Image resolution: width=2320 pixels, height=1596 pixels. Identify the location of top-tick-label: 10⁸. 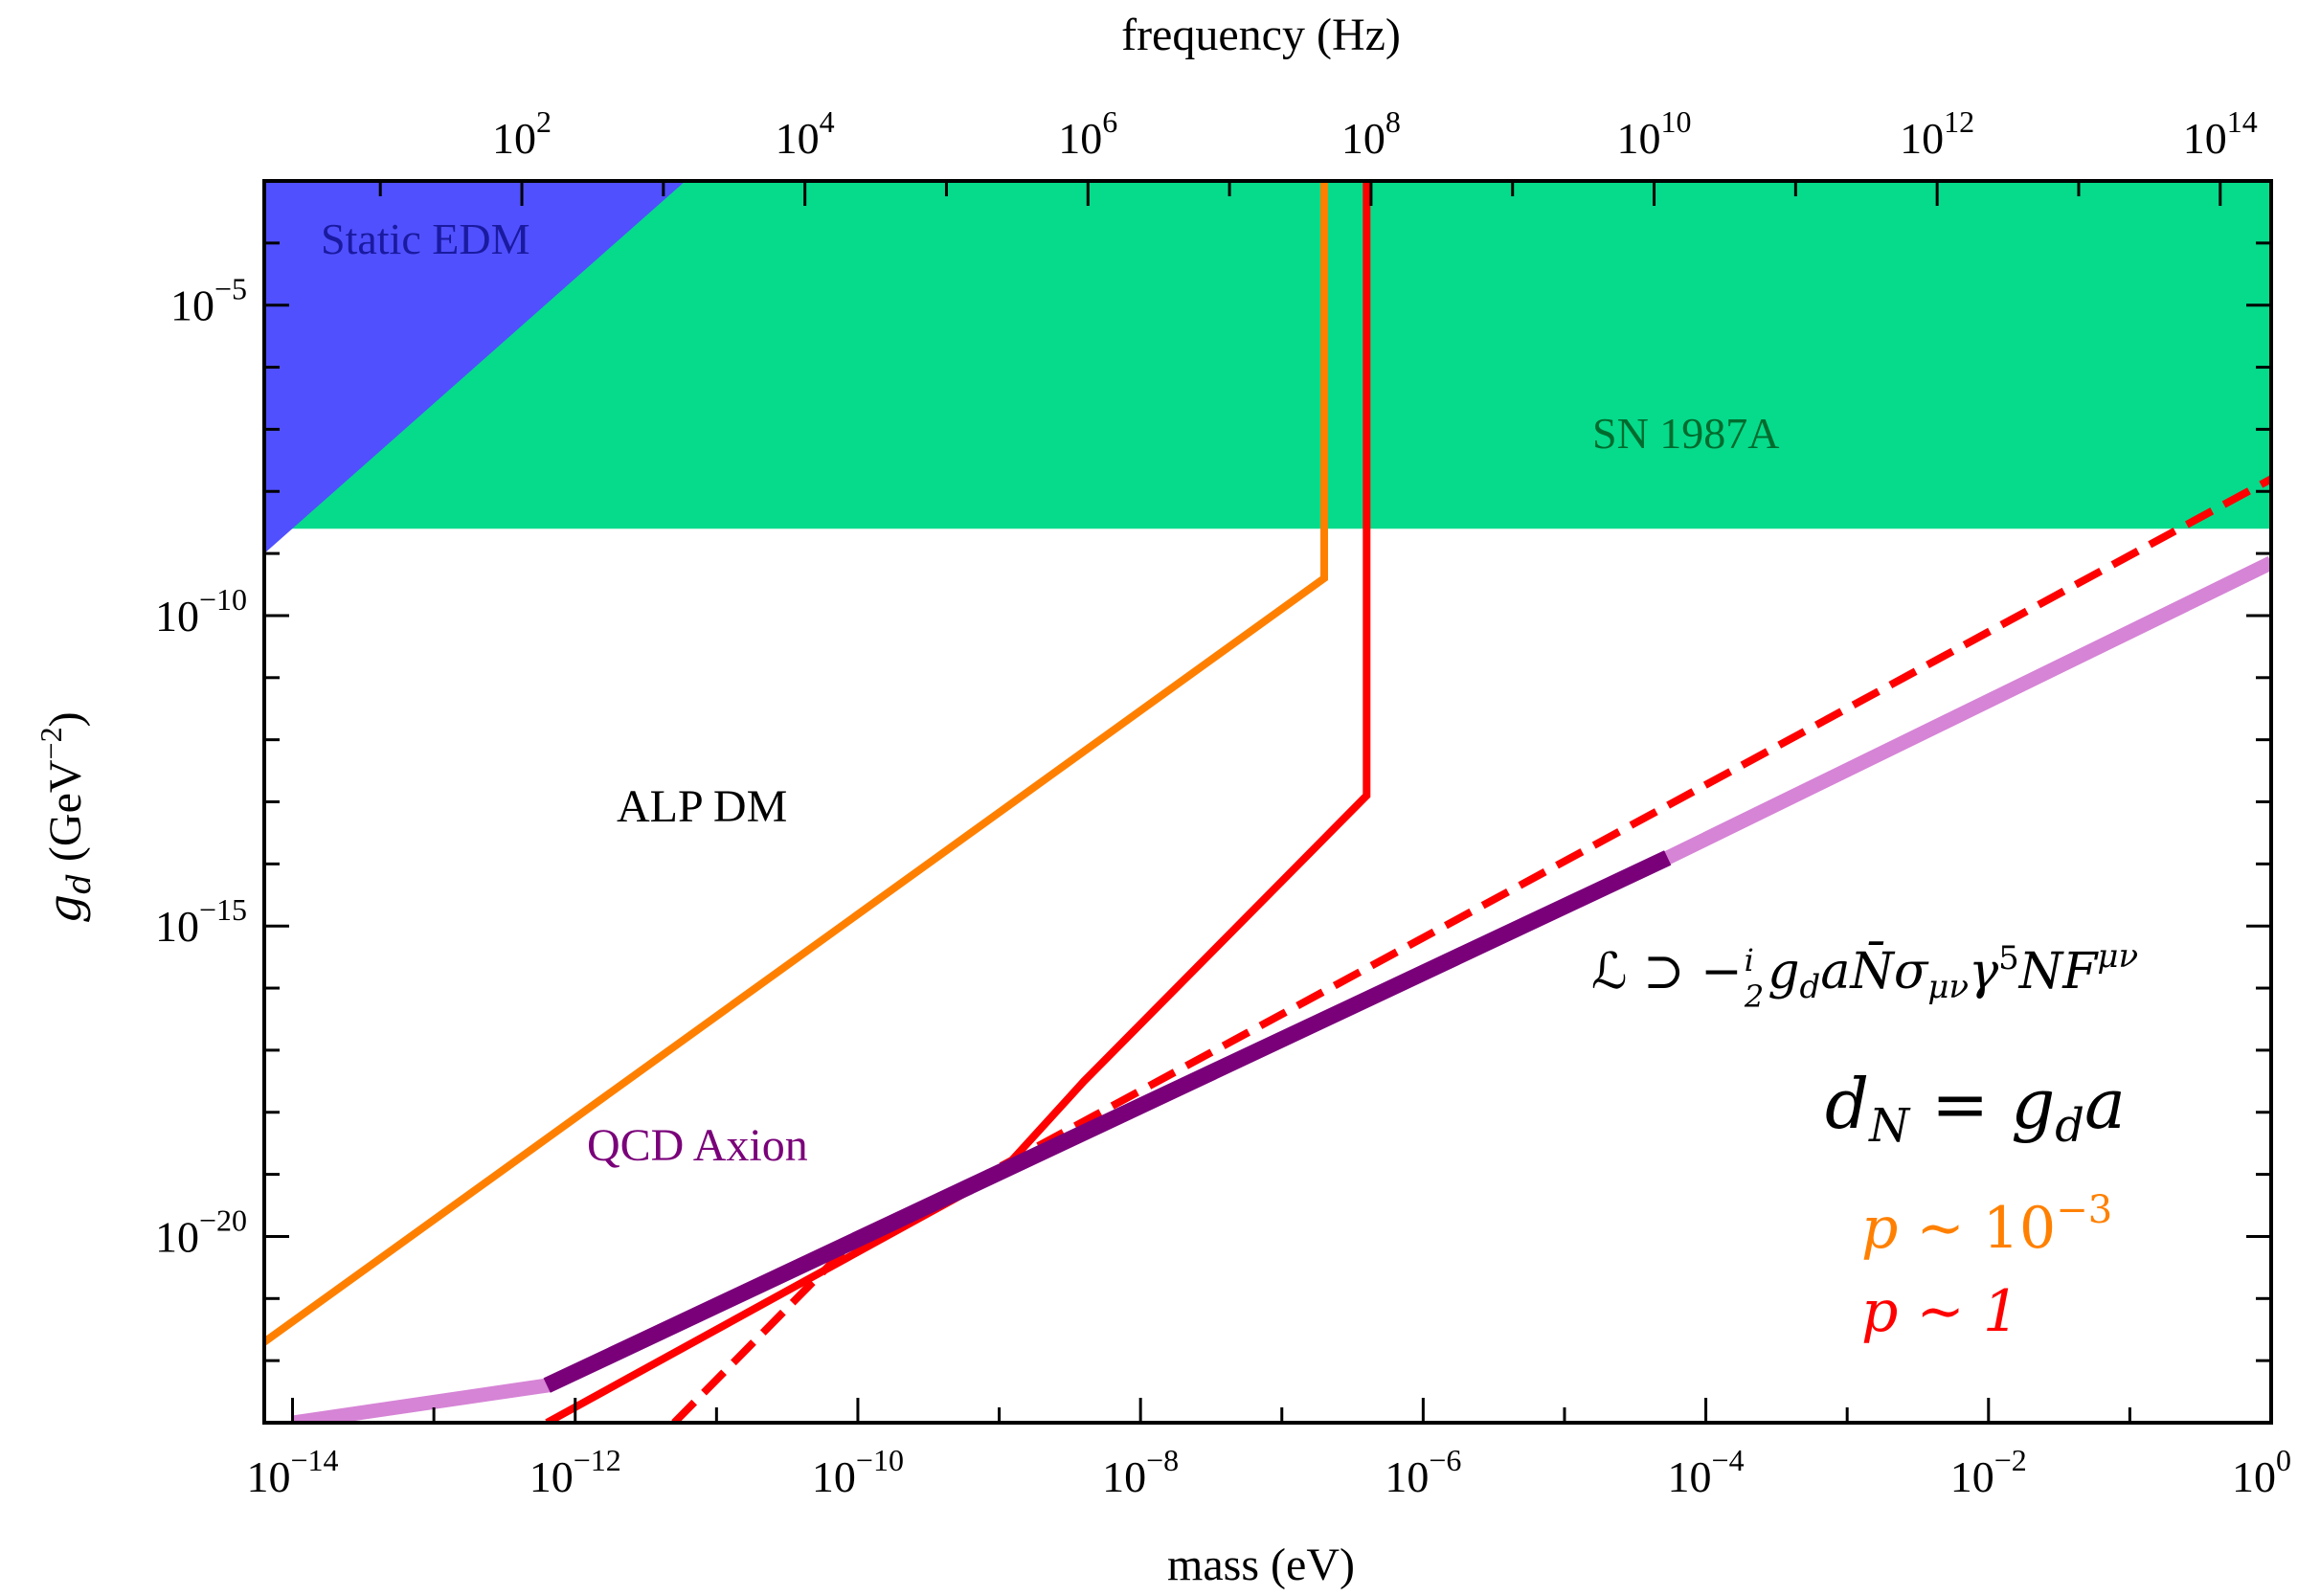
(1371, 133).